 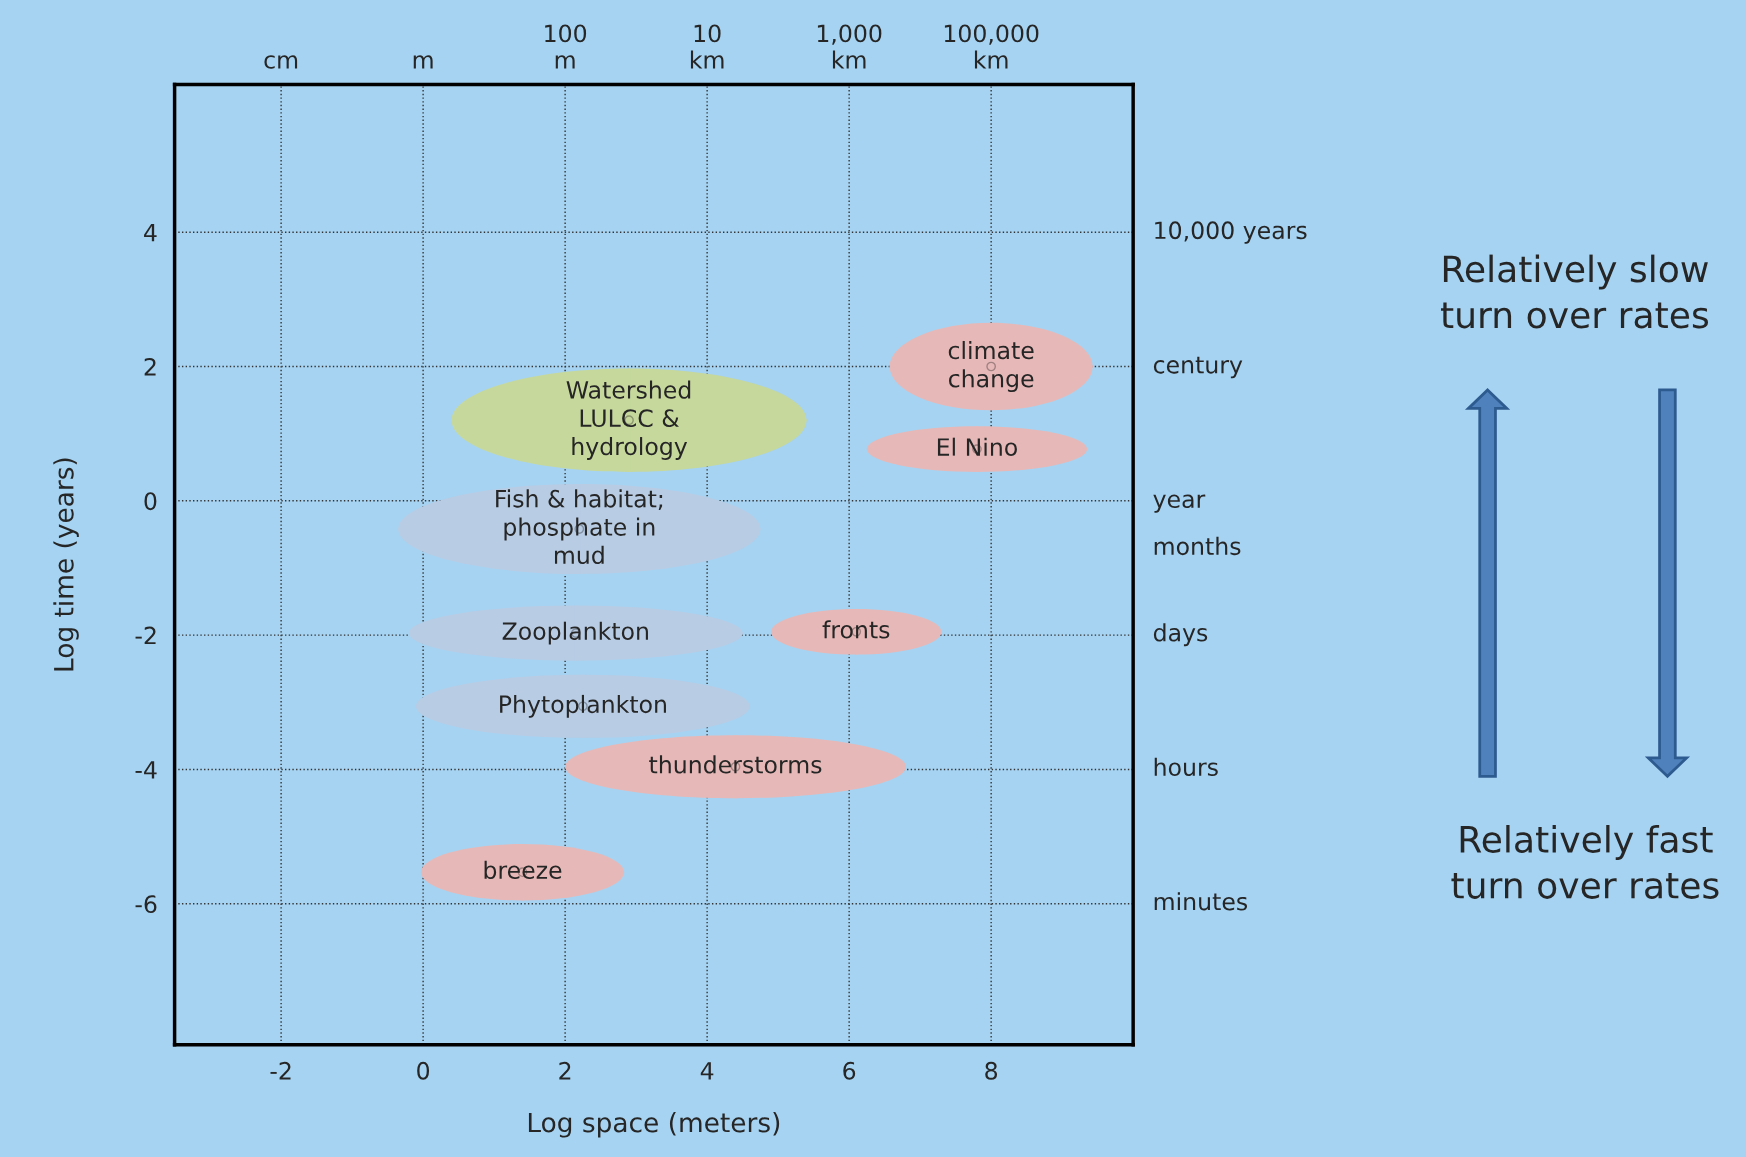 What do you see at coordinates (146, 770) in the screenshot?
I see `y-tick-label: -4` at bounding box center [146, 770].